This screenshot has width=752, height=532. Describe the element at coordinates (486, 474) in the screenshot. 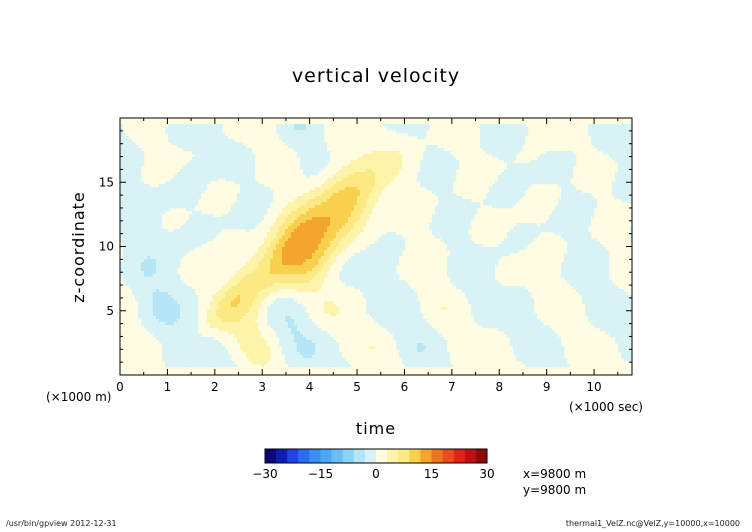

I see `colorbar-tick-label: 30` at that location.